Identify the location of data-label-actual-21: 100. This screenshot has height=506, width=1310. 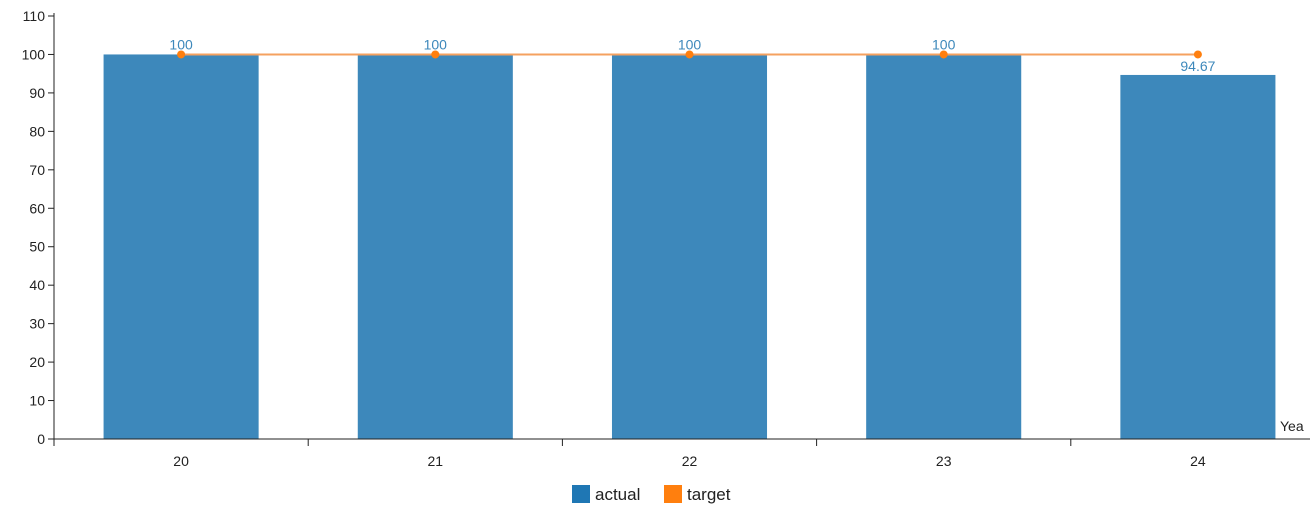
(436, 44).